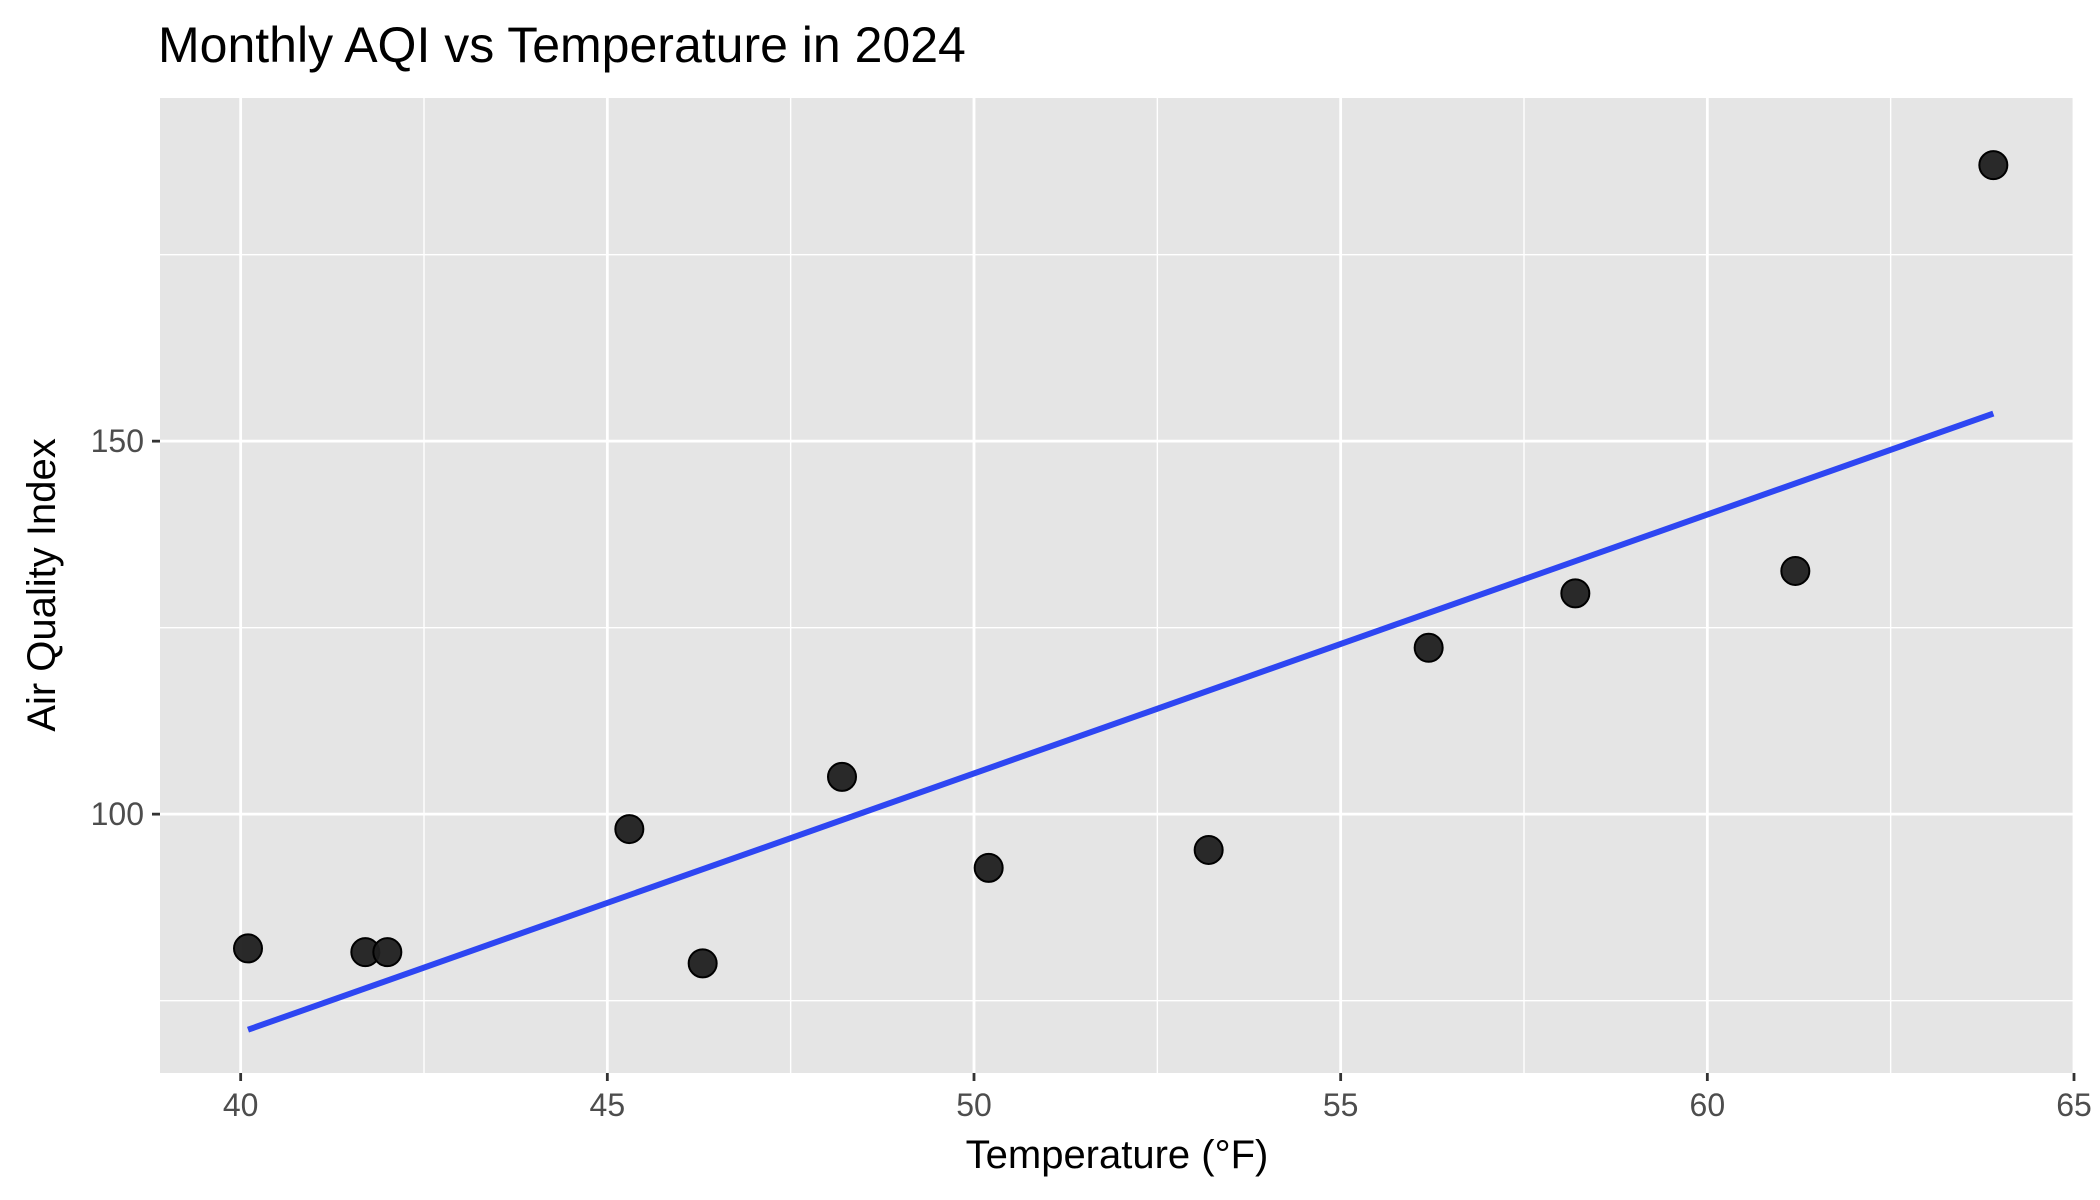  Describe the element at coordinates (608, 1105) in the screenshot. I see `x-tick-label: 45` at that location.